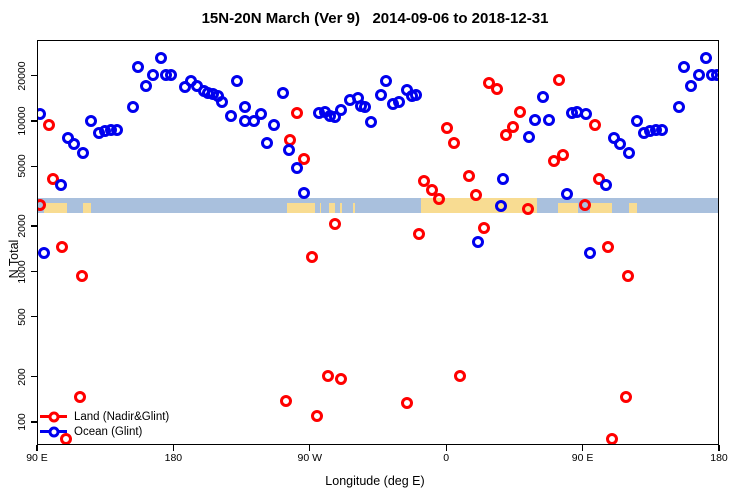 Image resolution: width=750 pixels, height=500 pixels. What do you see at coordinates (22, 422) in the screenshot?
I see `y-axis-tick-label: 100` at bounding box center [22, 422].